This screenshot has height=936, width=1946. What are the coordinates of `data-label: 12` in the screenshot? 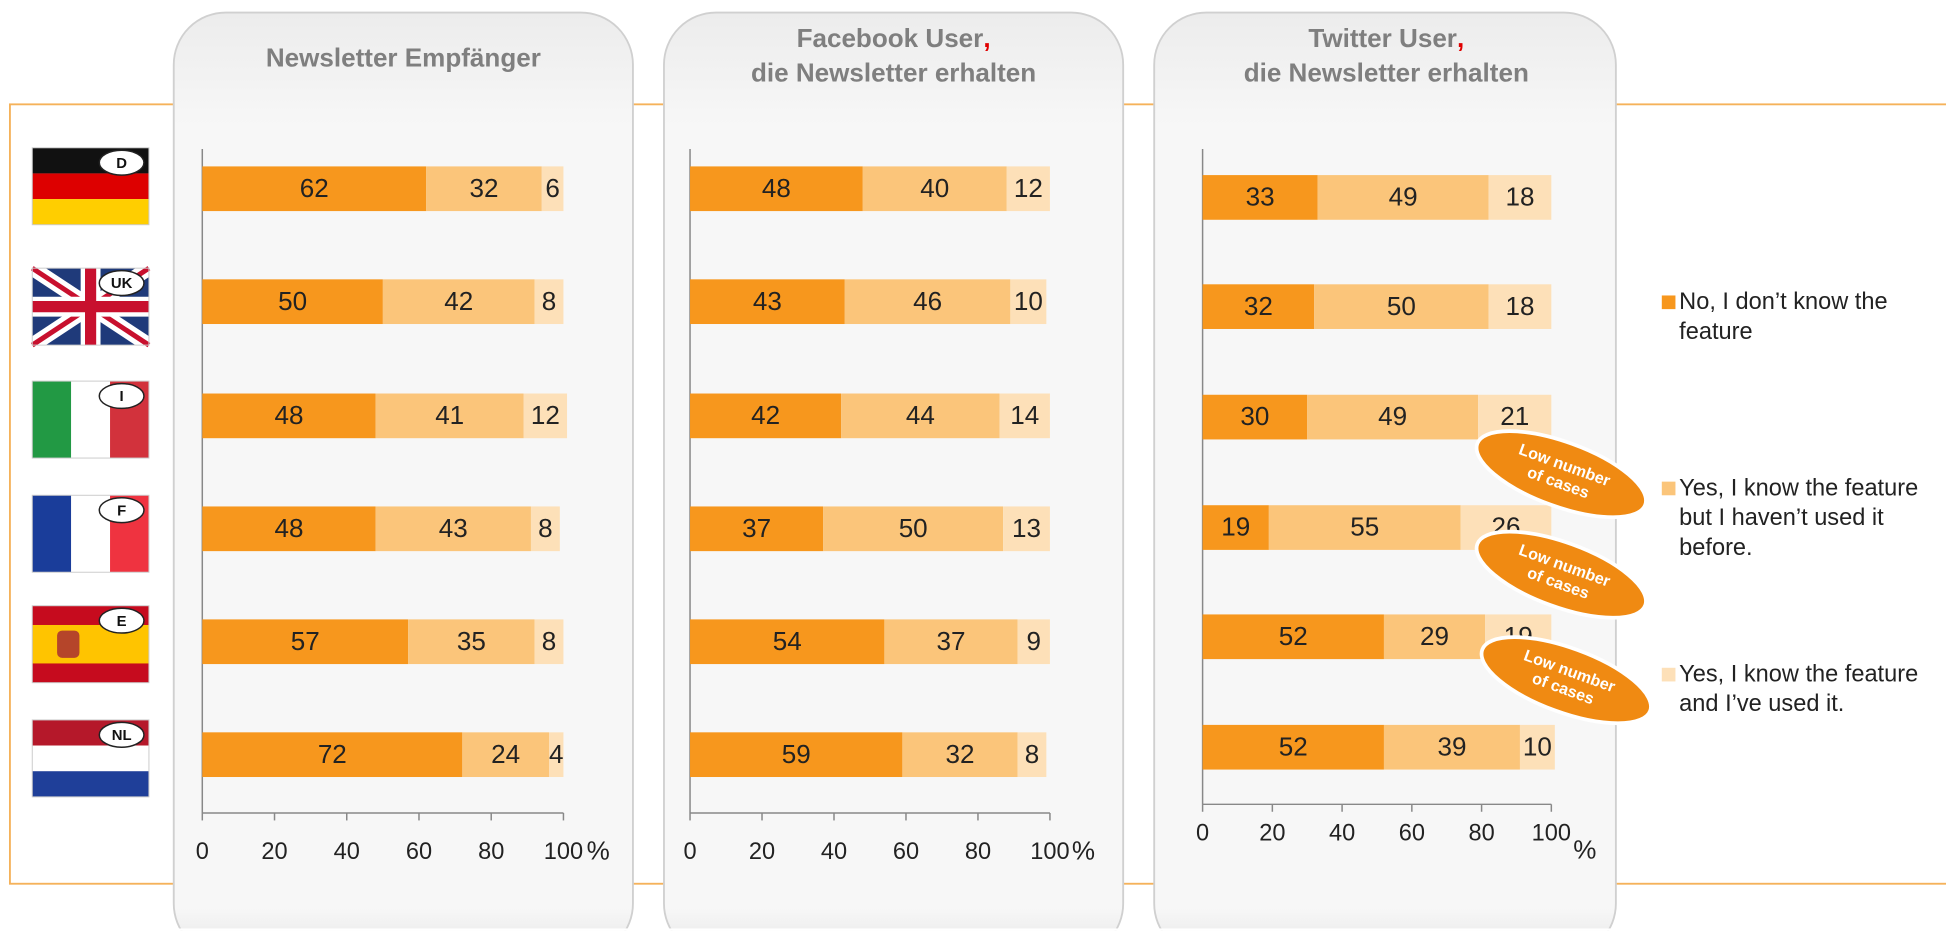 It's located at (545, 415).